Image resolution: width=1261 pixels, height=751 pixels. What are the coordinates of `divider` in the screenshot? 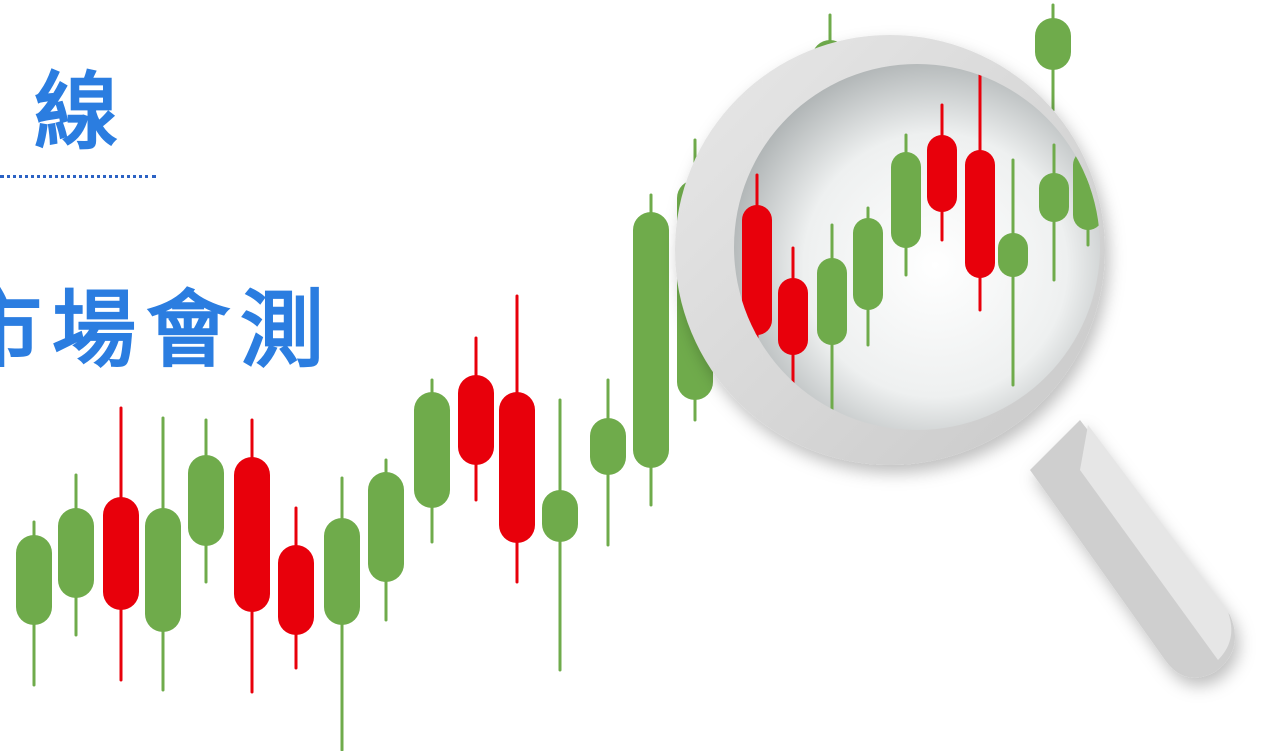 It's located at (78, 176).